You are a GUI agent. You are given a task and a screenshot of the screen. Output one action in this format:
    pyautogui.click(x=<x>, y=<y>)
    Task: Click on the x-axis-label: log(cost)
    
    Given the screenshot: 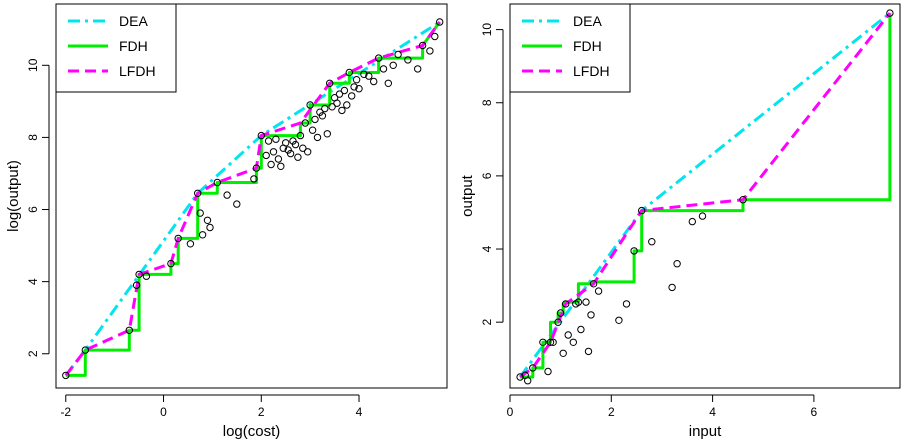 What is the action you would take?
    pyautogui.click(x=252, y=431)
    